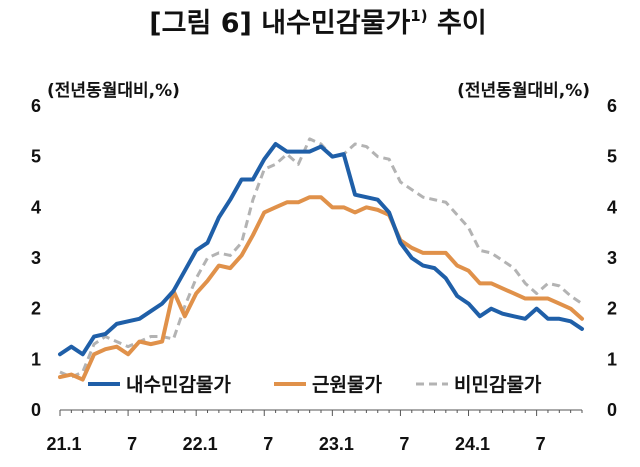  What do you see at coordinates (347, 385) in the screenshot?
I see `legend-label-1: 근원물가` at bounding box center [347, 385].